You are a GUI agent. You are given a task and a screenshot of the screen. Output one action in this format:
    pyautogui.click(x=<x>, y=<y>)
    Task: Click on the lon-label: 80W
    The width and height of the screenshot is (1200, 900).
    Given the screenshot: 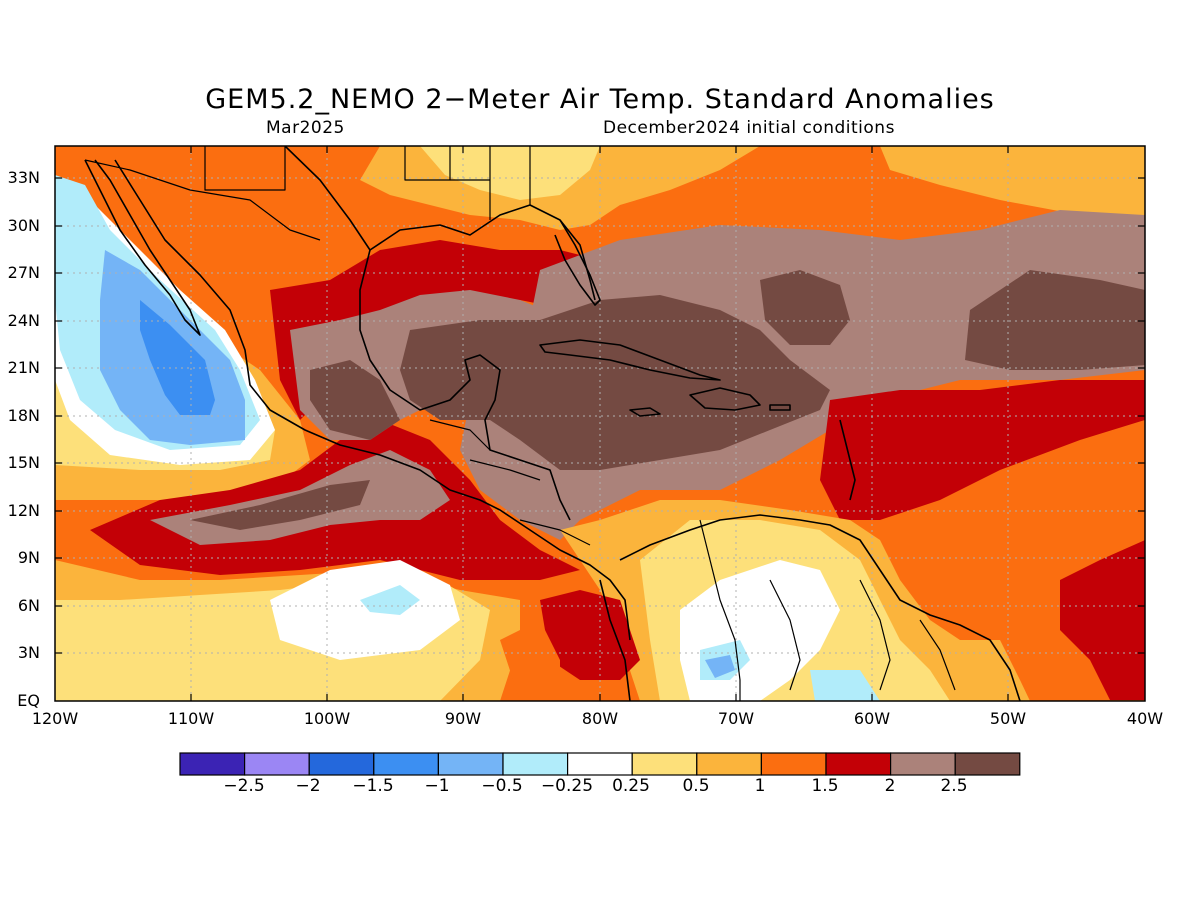 What is the action you would take?
    pyautogui.click(x=600, y=718)
    